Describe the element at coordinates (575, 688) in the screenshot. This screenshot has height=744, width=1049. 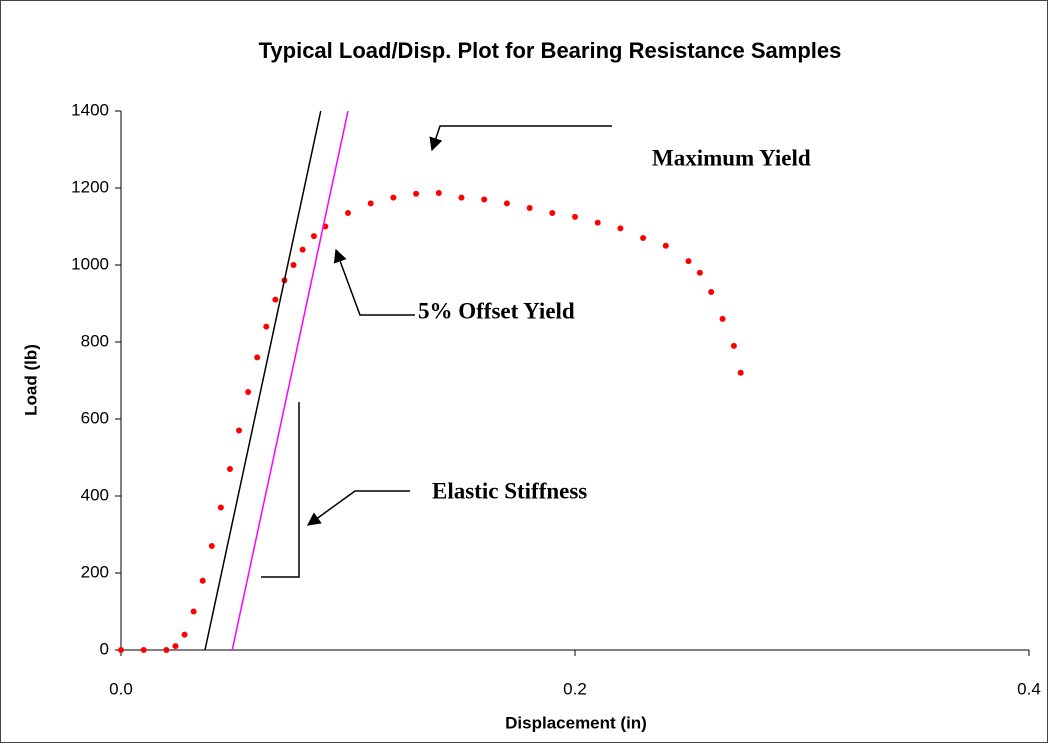
I see `x-tick-label: 0.2` at that location.